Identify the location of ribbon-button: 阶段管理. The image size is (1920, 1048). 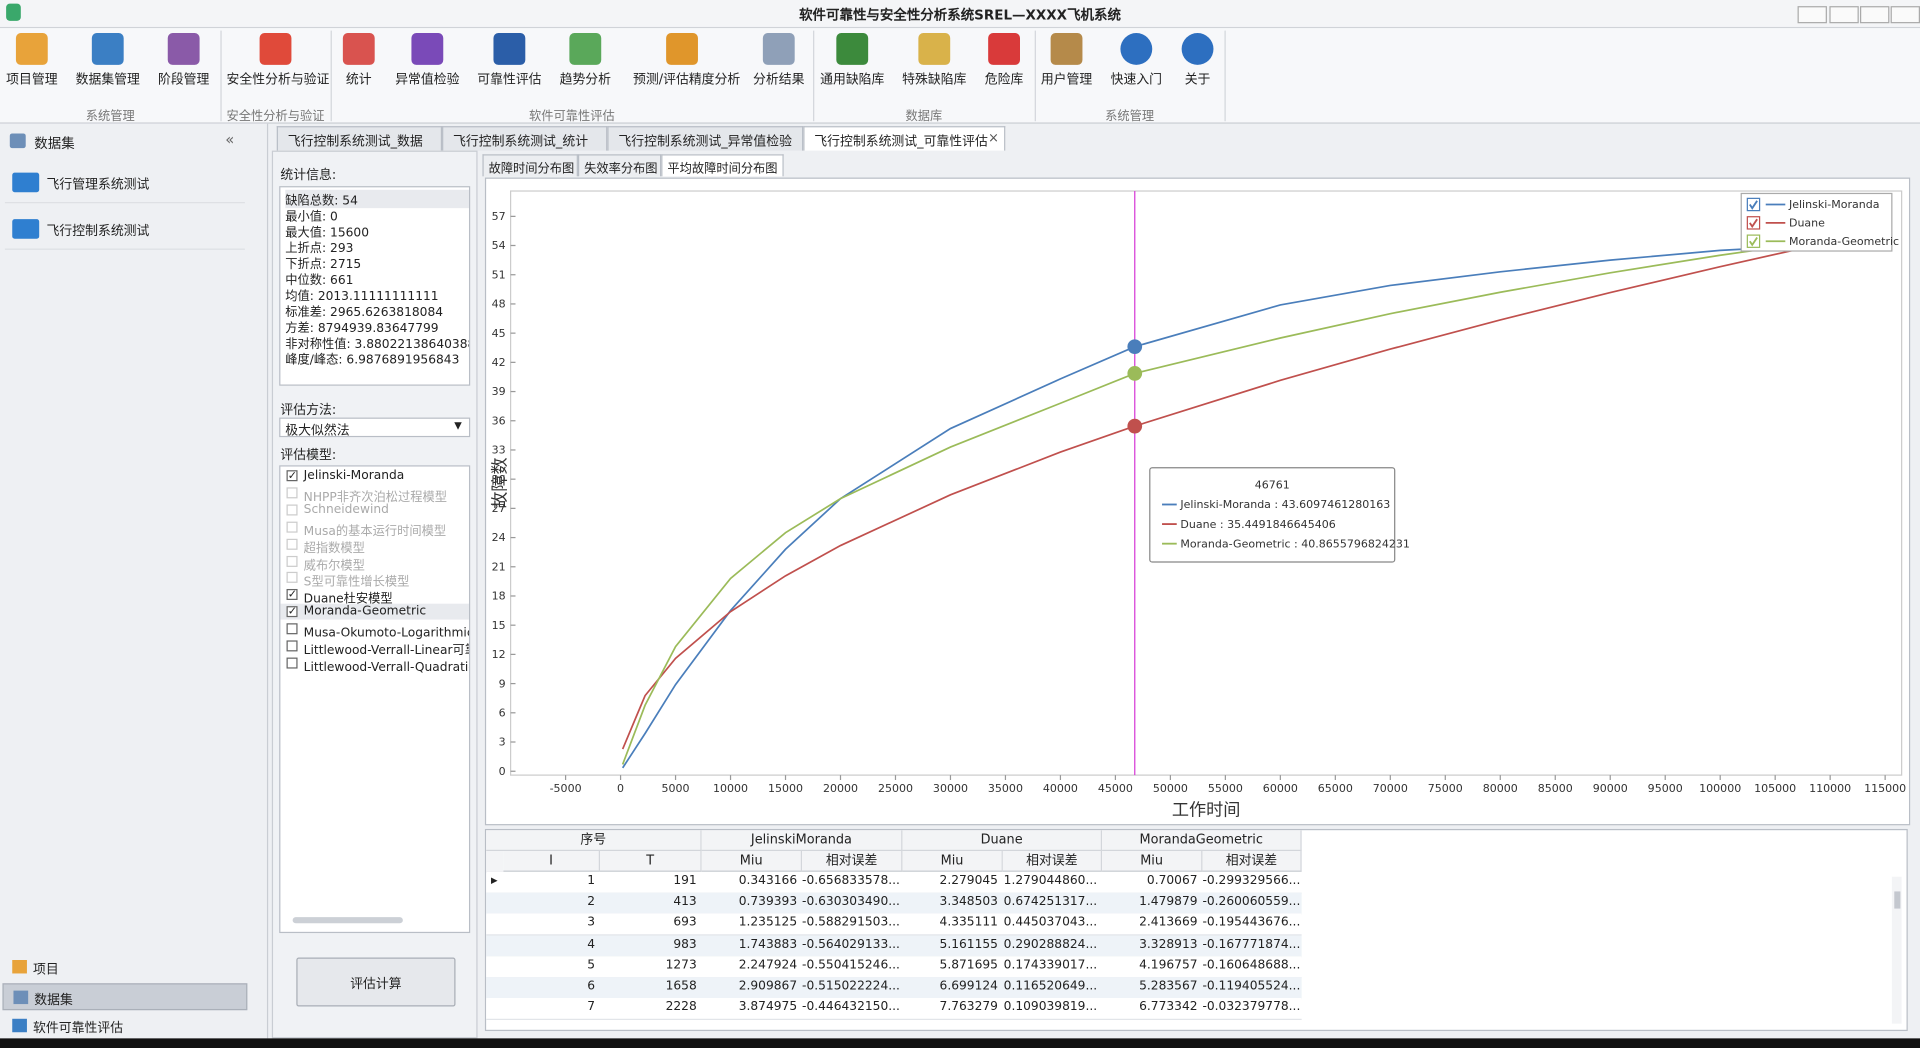
(184, 65).